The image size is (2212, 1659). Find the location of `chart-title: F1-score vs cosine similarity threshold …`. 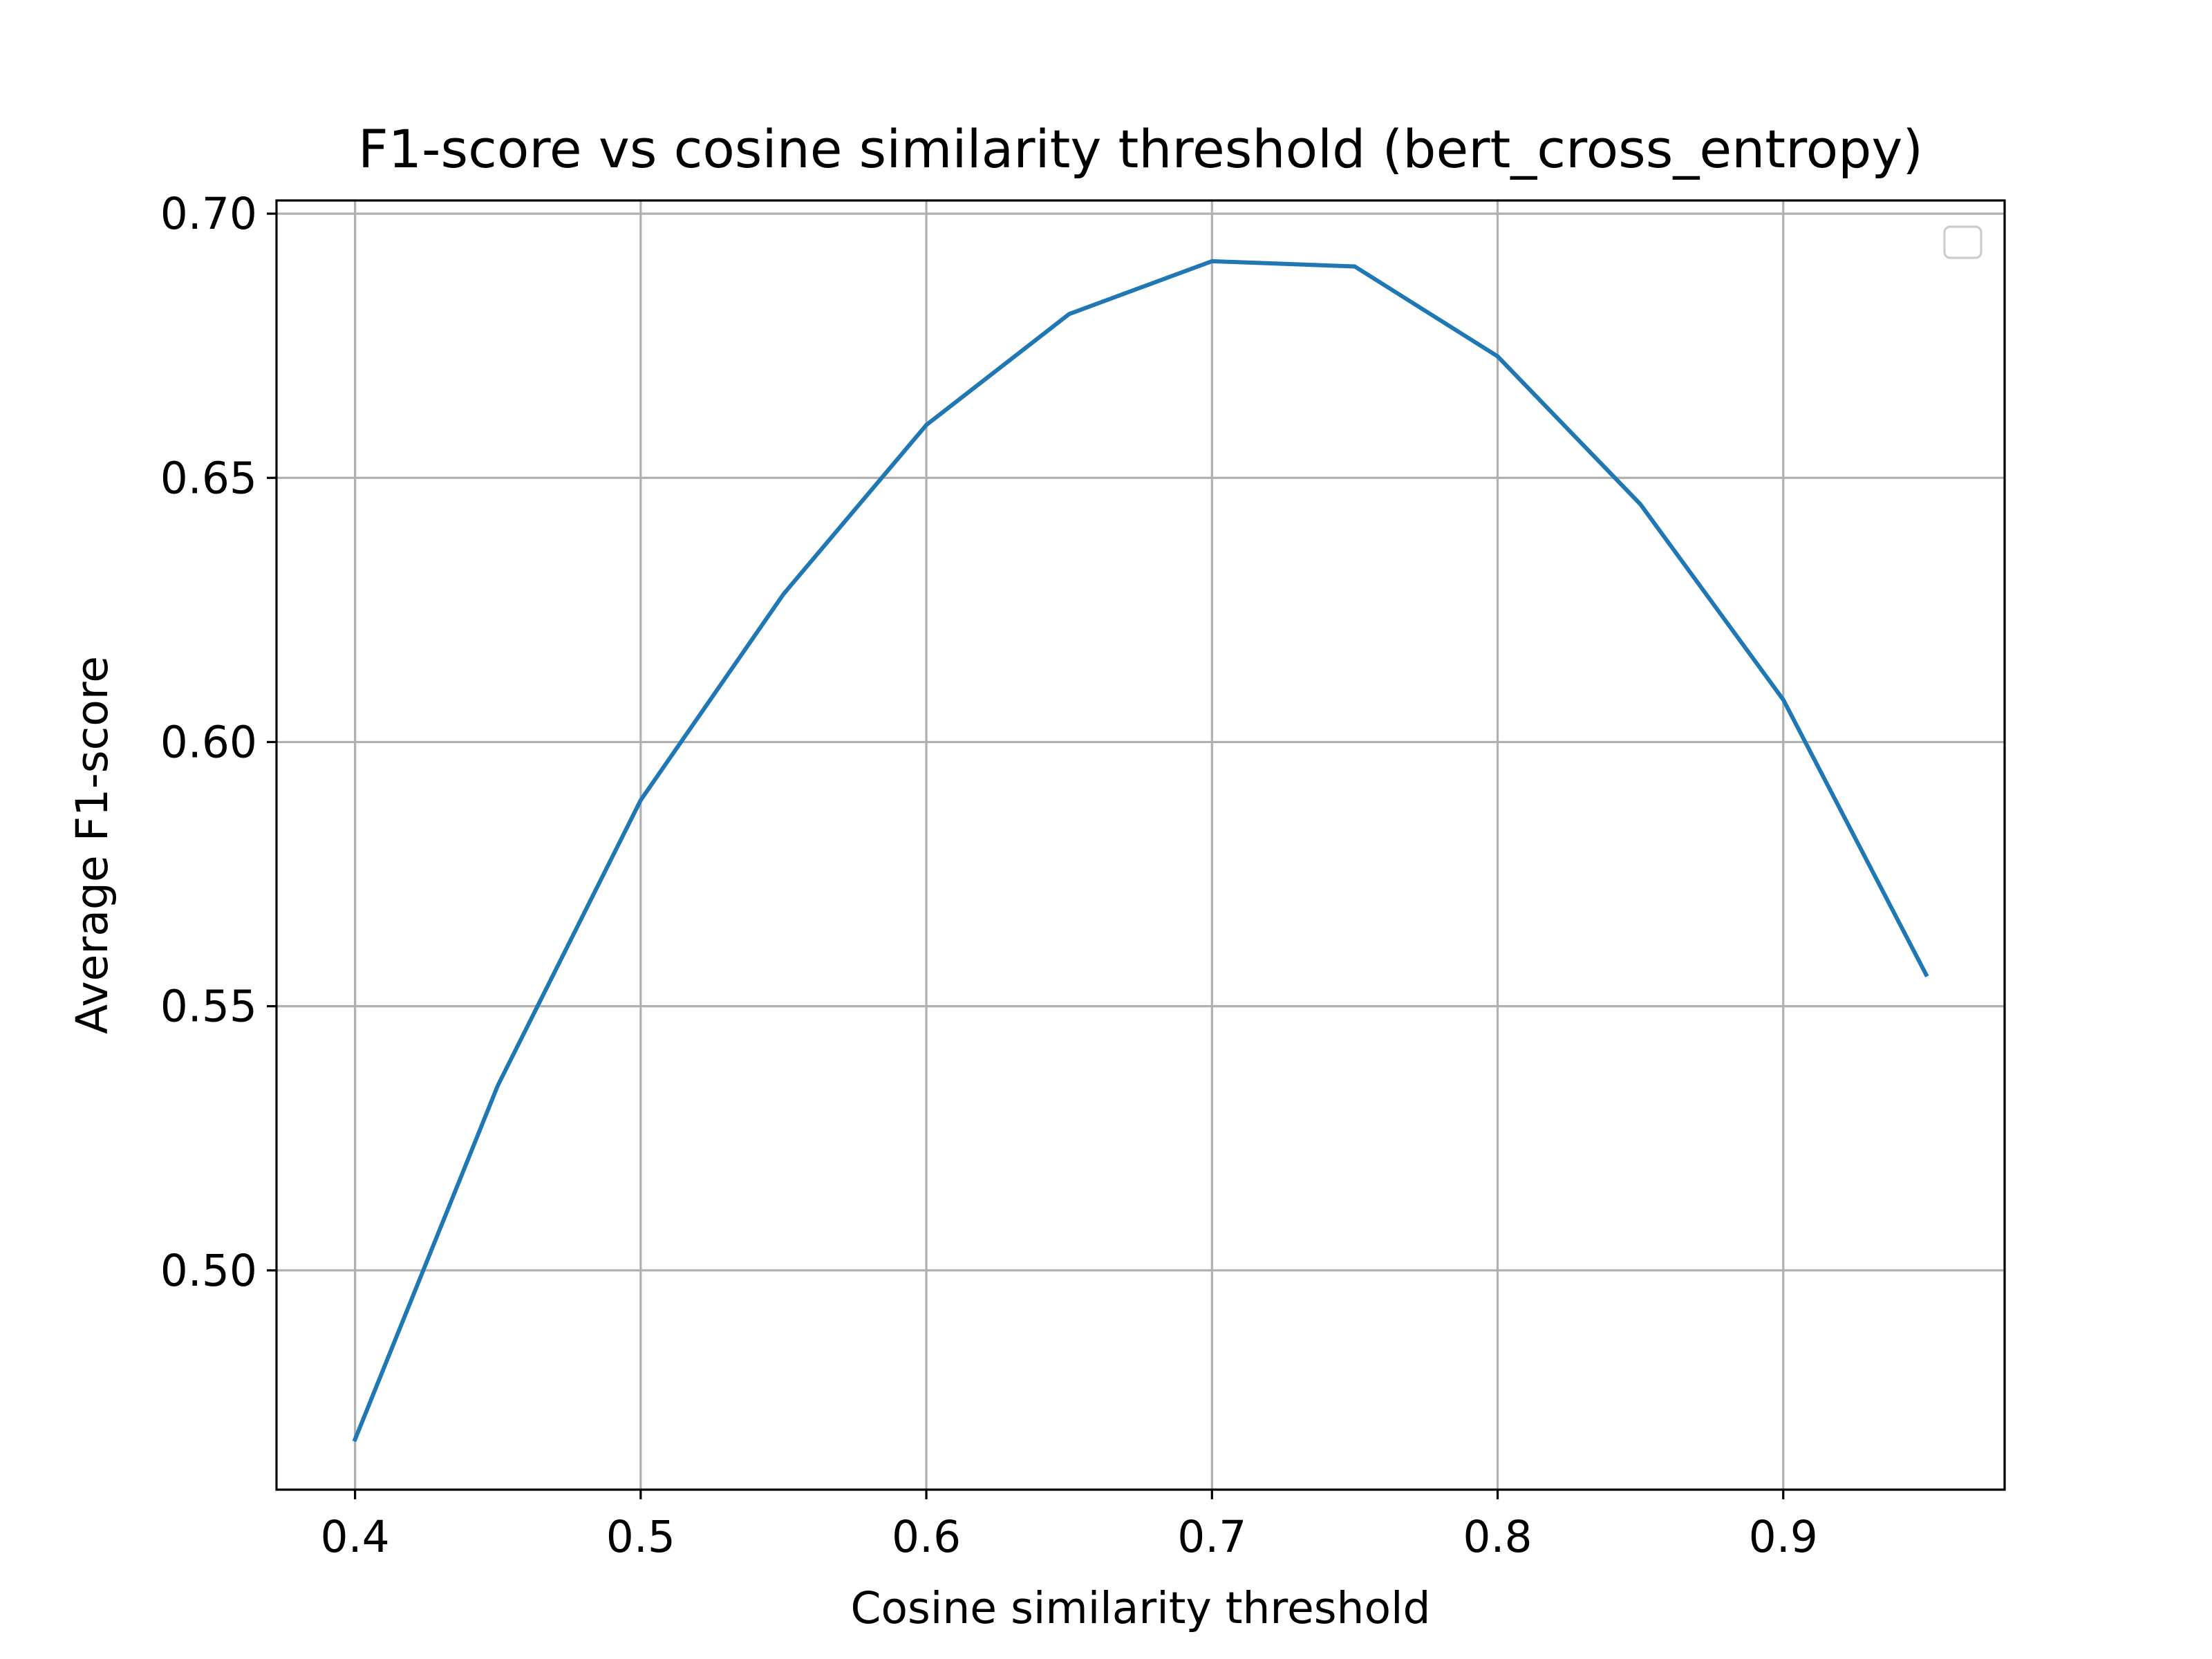

chart-title: F1-score vs cosine similarity threshold … is located at coordinates (1140, 149).